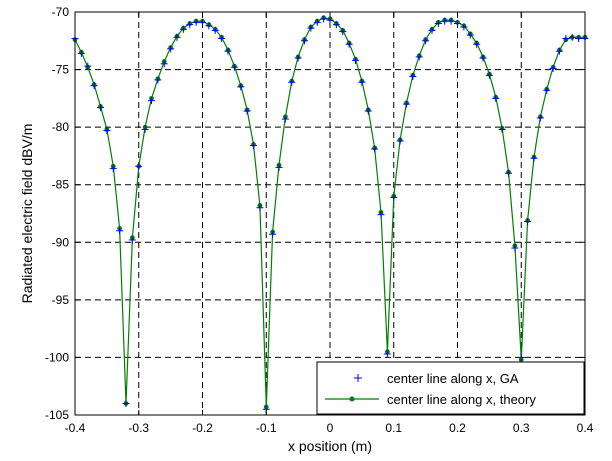 The width and height of the screenshot is (612, 461). Describe the element at coordinates (138, 428) in the screenshot. I see `x-tick-label: -0.3` at that location.